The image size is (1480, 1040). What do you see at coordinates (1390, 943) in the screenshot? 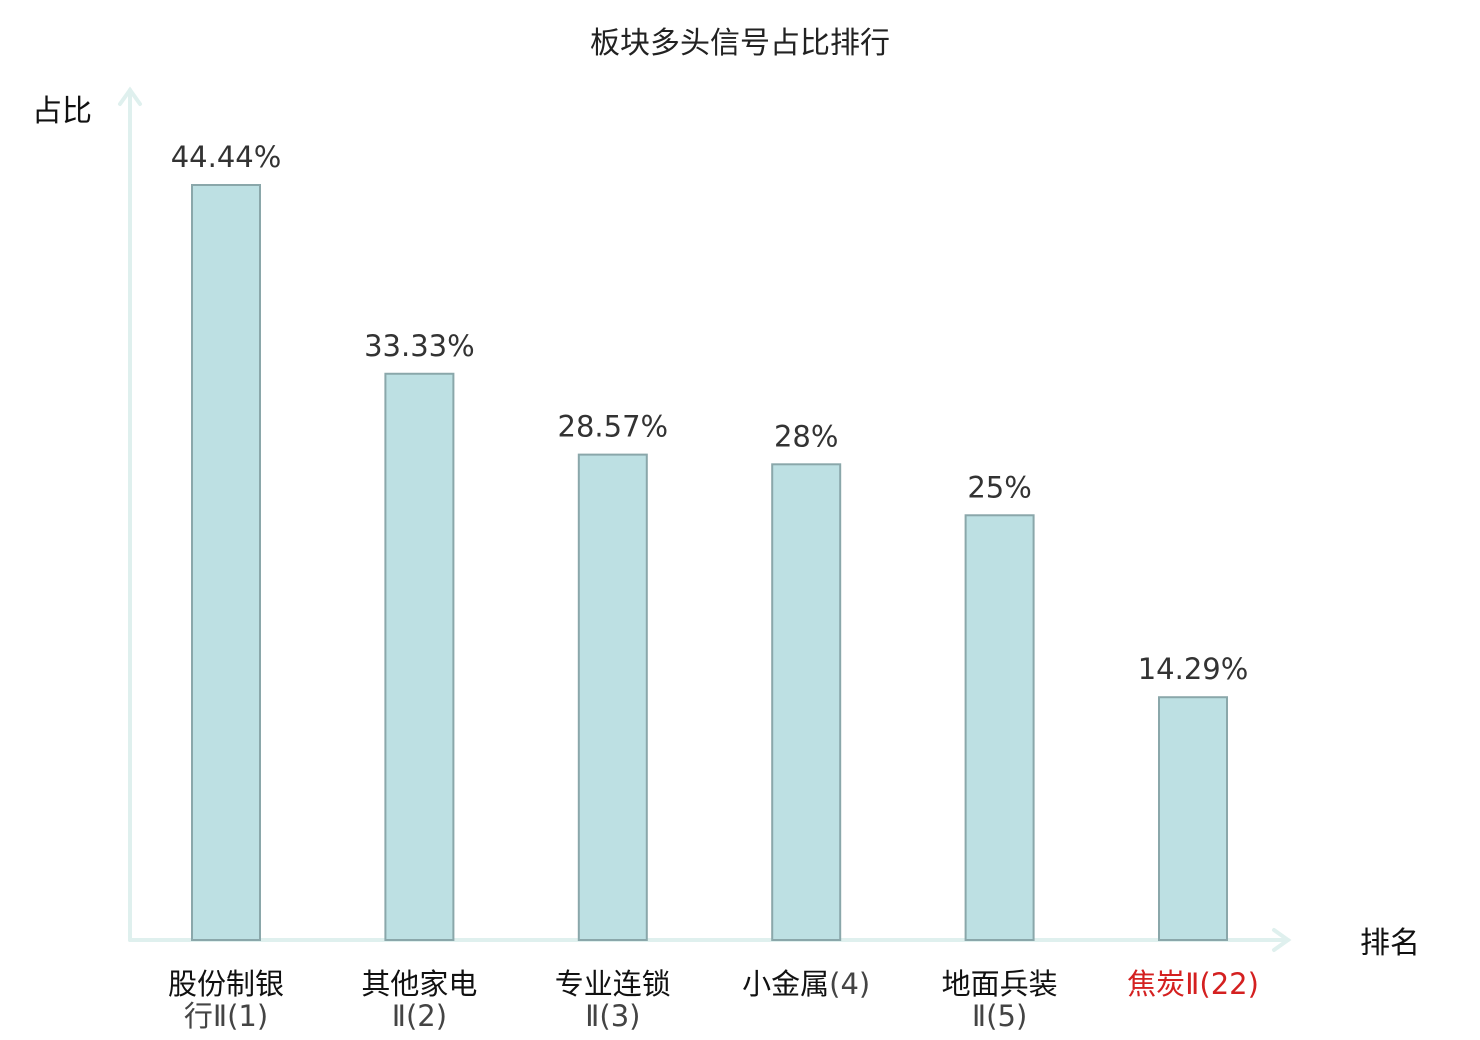
I see `x-axis-label: 排名` at bounding box center [1390, 943].